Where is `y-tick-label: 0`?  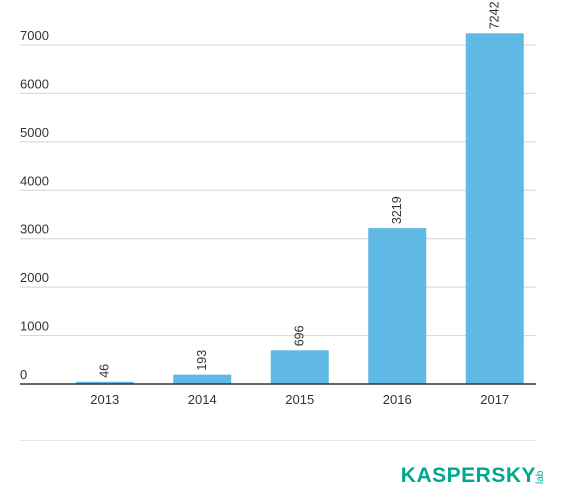
y-tick-label: 0 is located at coordinates (23, 374).